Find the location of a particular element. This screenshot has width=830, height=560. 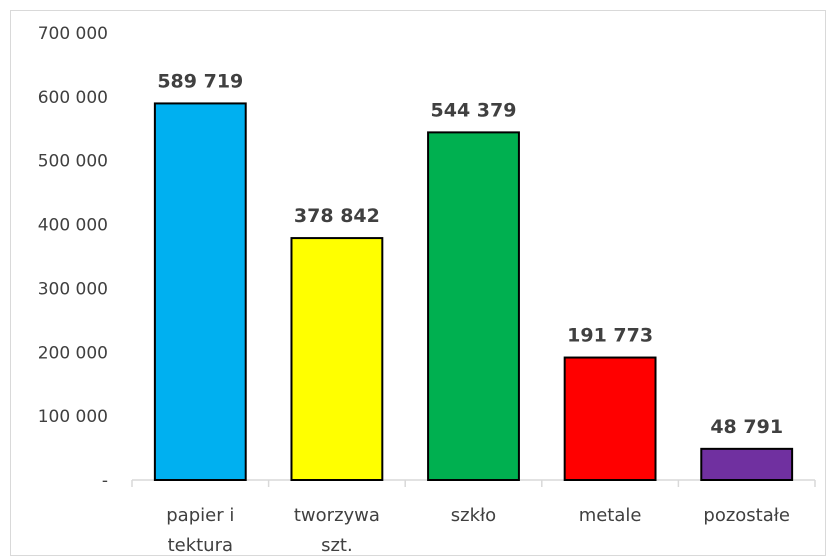

x-axis-ticks is located at coordinates (473, 483).